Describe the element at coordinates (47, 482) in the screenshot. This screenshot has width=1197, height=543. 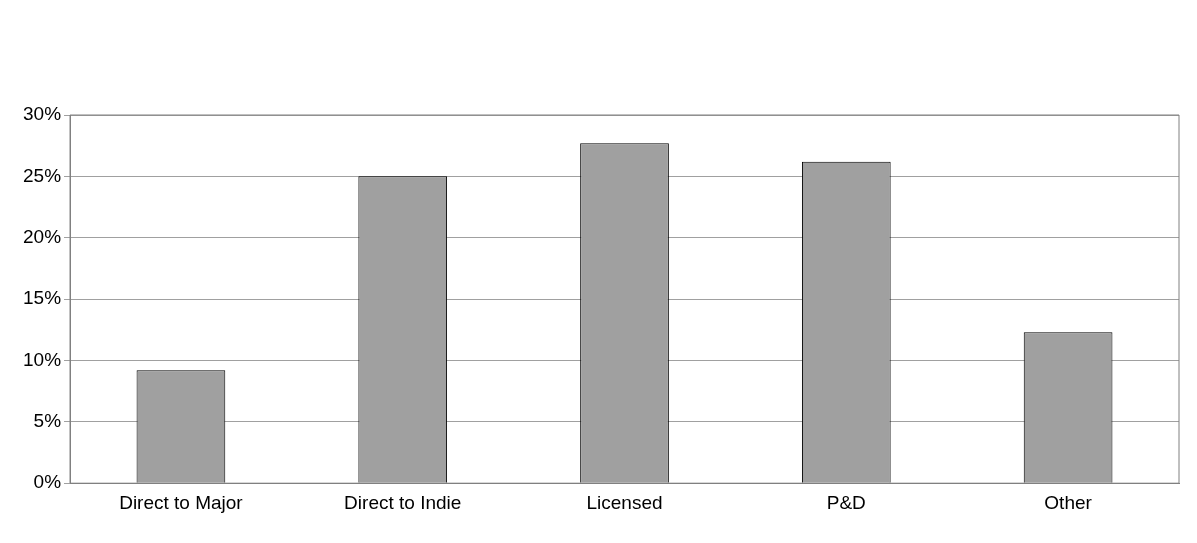
I see `y-tick-label: 0%` at that location.